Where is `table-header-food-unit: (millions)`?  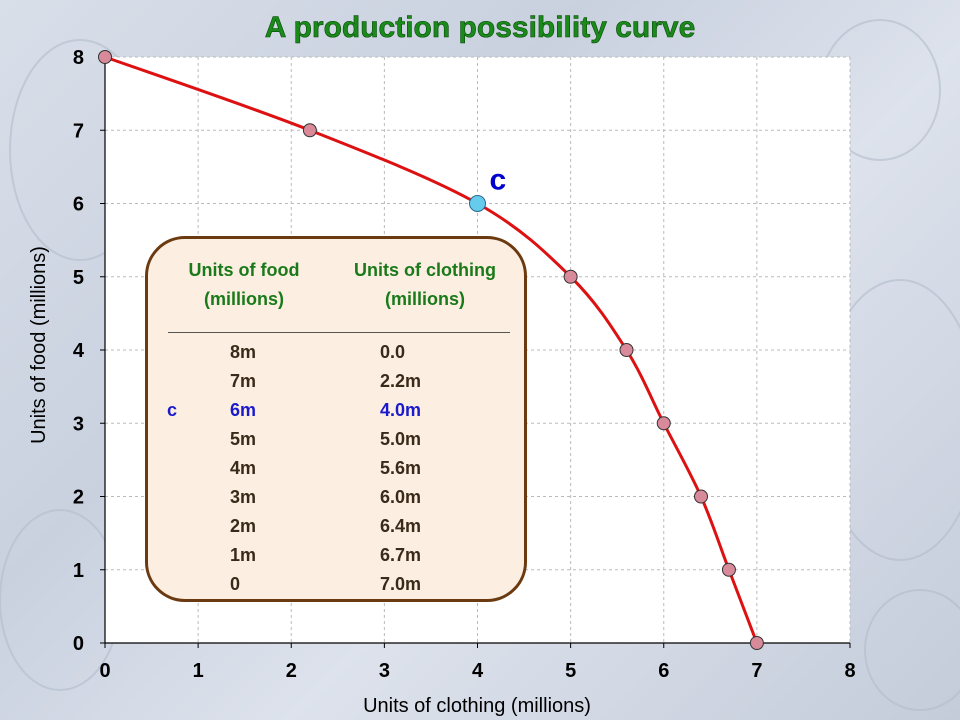
table-header-food-unit: (millions) is located at coordinates (244, 299).